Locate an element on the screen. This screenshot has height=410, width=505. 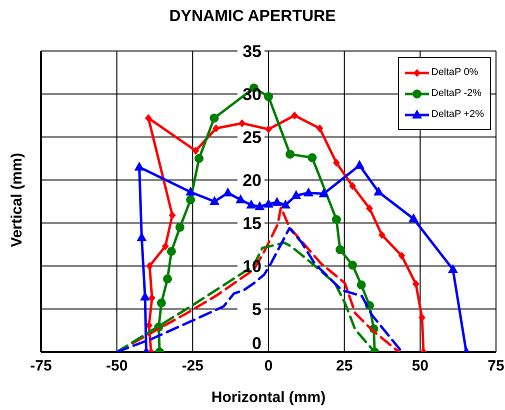
y-tick-label: 0 is located at coordinates (257, 343).